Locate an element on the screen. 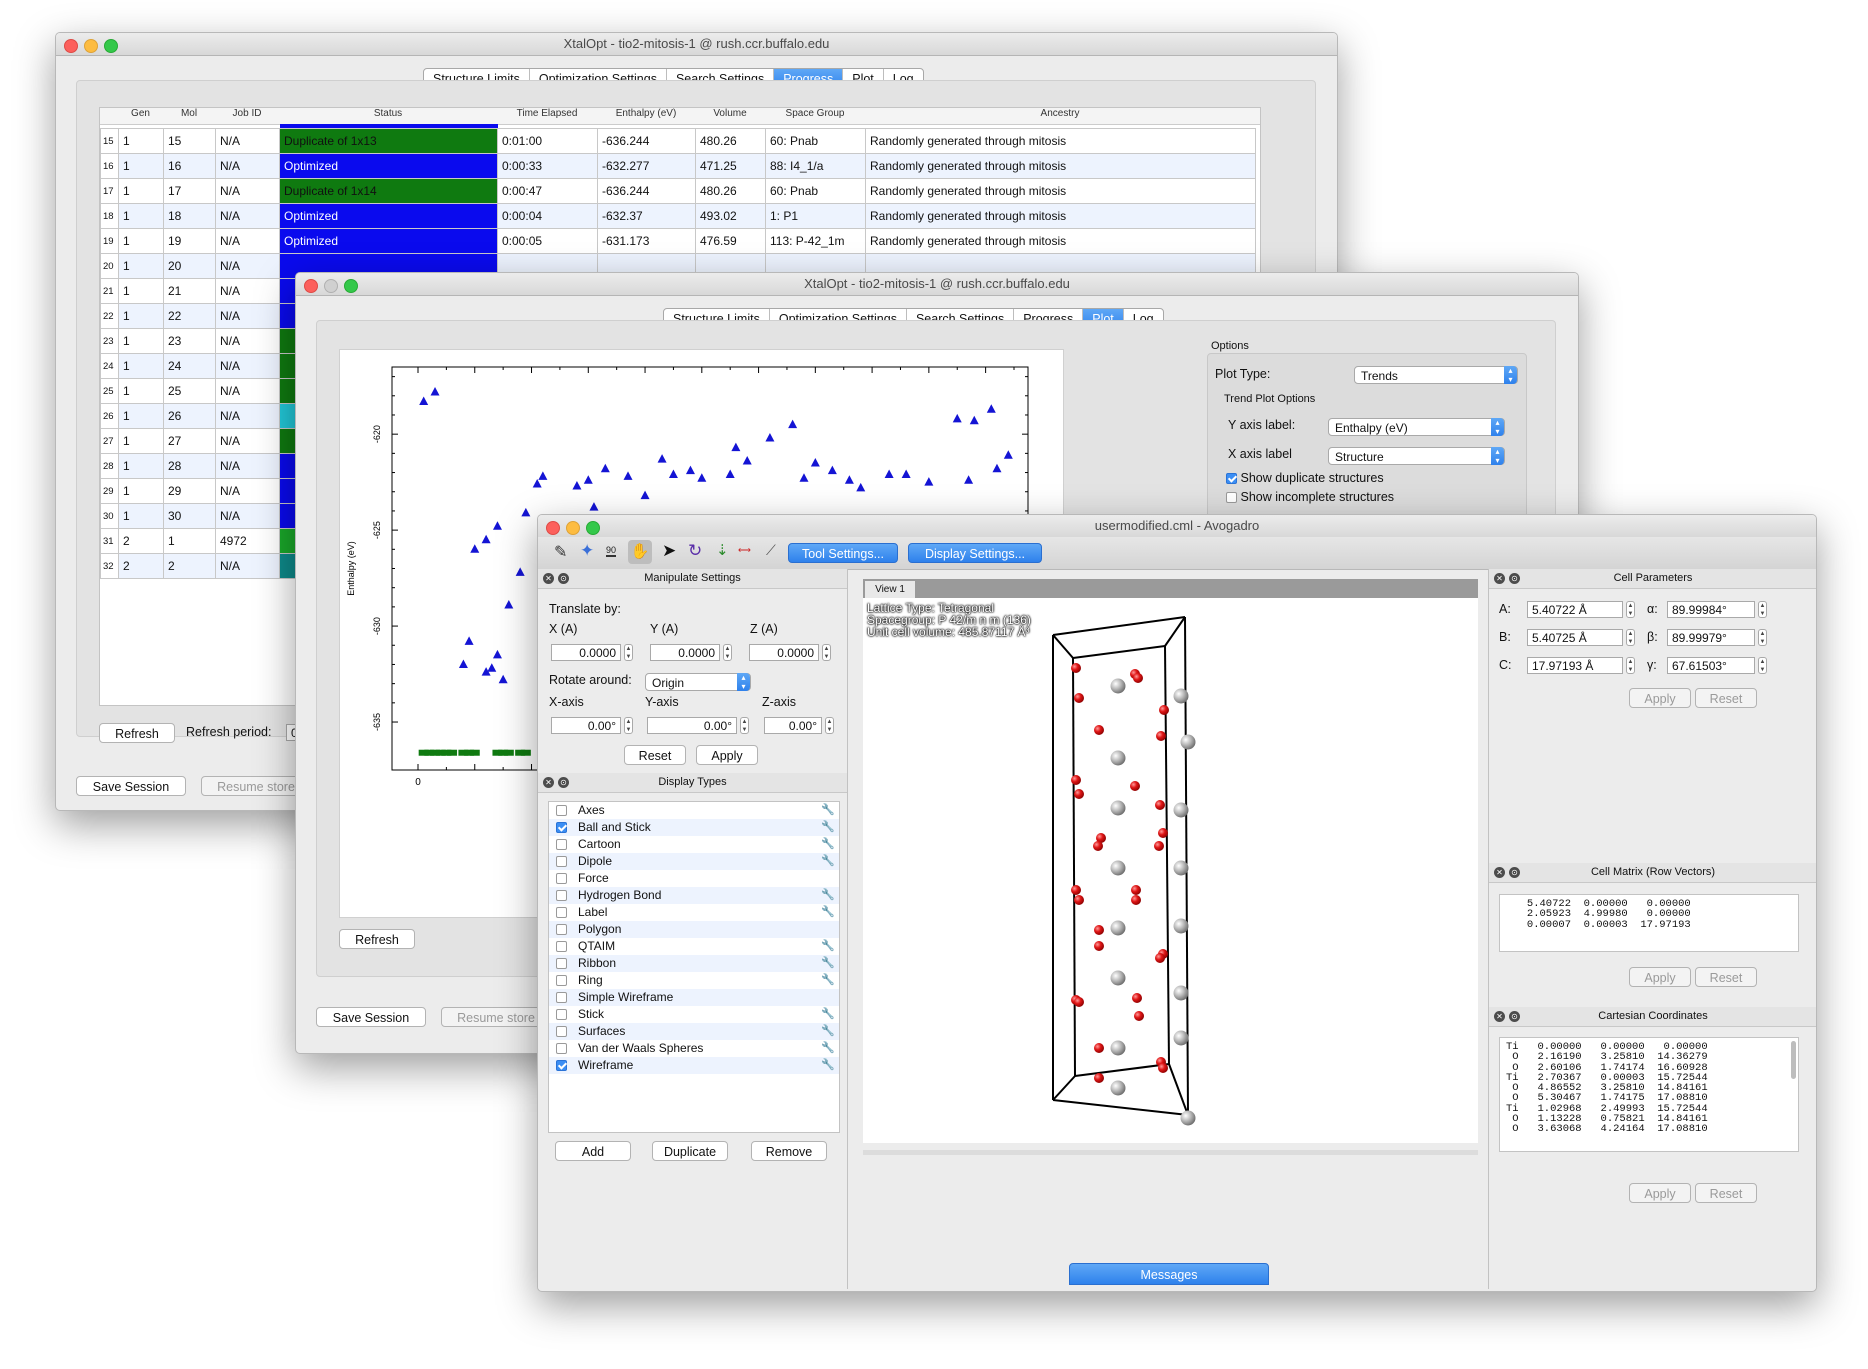 The width and height of the screenshot is (1868, 1369). duplicate-display-type-button: Duplicate is located at coordinates (690, 1151).